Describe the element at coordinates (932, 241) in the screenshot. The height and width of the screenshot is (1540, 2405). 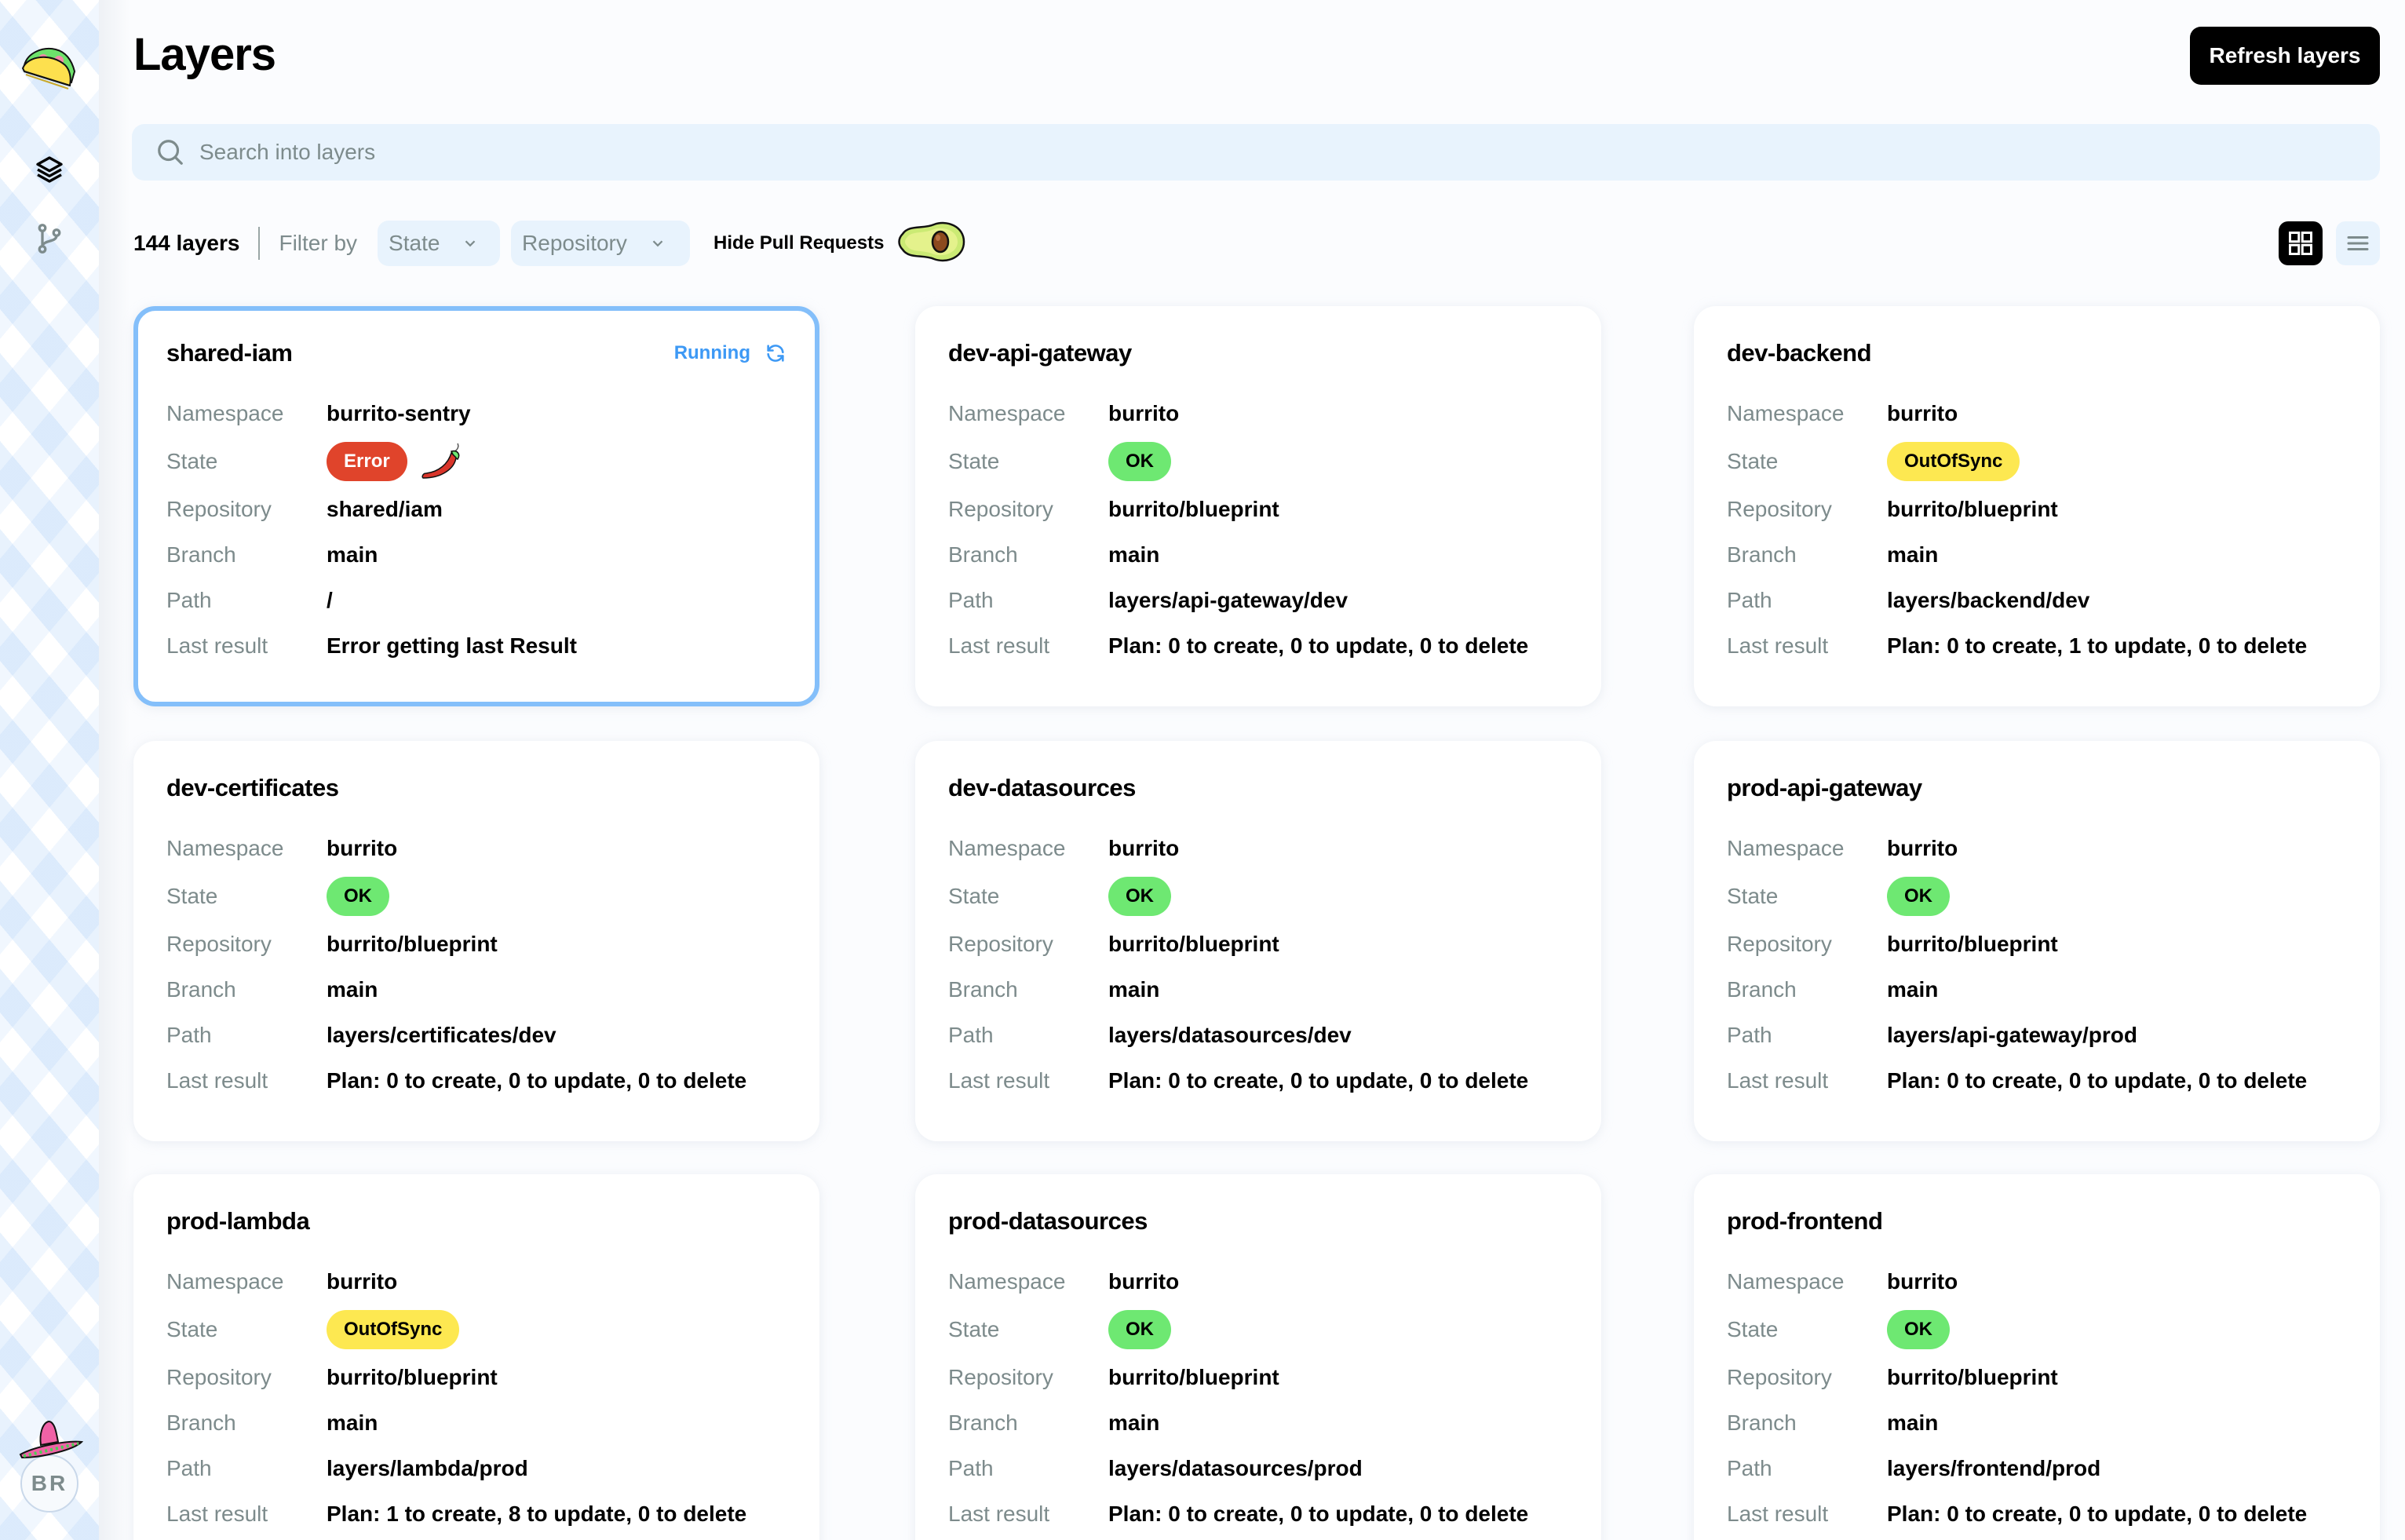
I see `avocado-toggle-icon` at that location.